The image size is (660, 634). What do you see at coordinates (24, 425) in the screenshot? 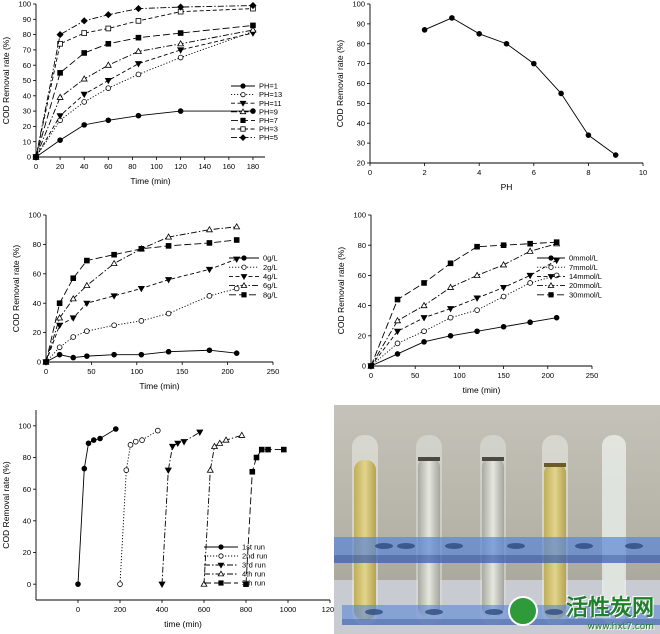
I see `y-tick-label: 100` at bounding box center [24, 425].